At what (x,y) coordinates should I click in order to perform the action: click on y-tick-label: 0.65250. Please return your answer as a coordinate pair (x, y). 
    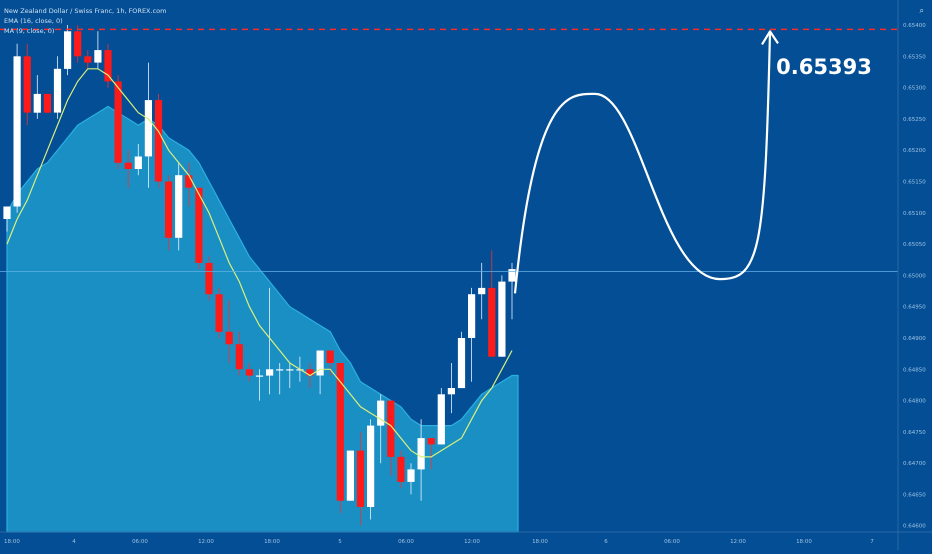
    Looking at the image, I should click on (914, 120).